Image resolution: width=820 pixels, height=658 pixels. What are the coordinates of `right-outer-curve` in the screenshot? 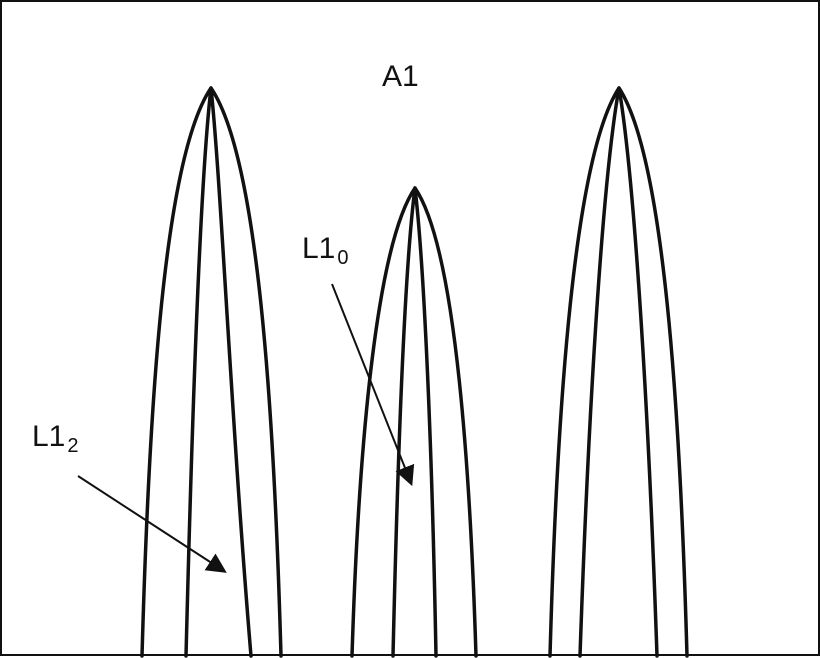 It's located at (618, 372).